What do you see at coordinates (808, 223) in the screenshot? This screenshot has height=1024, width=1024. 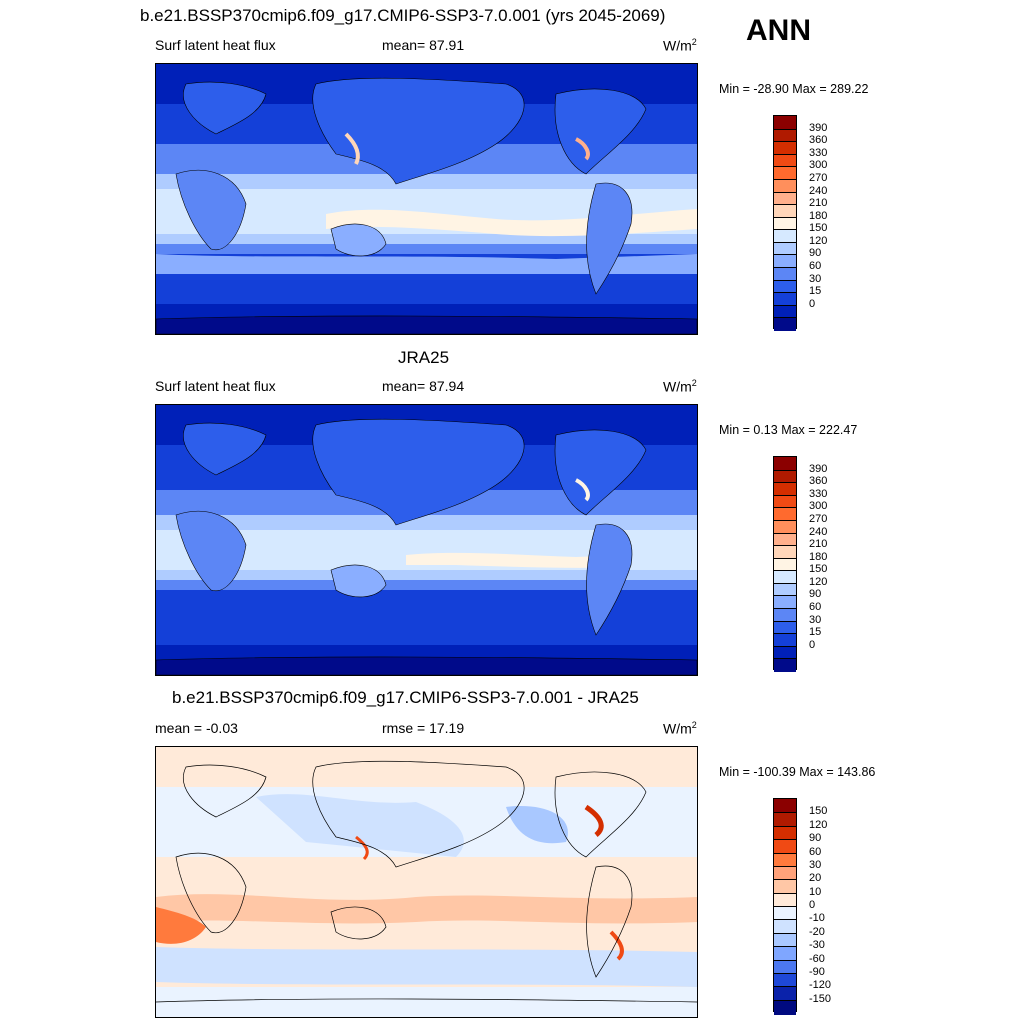 I see `panel1-colorbar: 390 360 330 300 270 240 210 180 150 120 90 60 30 15 0` at bounding box center [808, 223].